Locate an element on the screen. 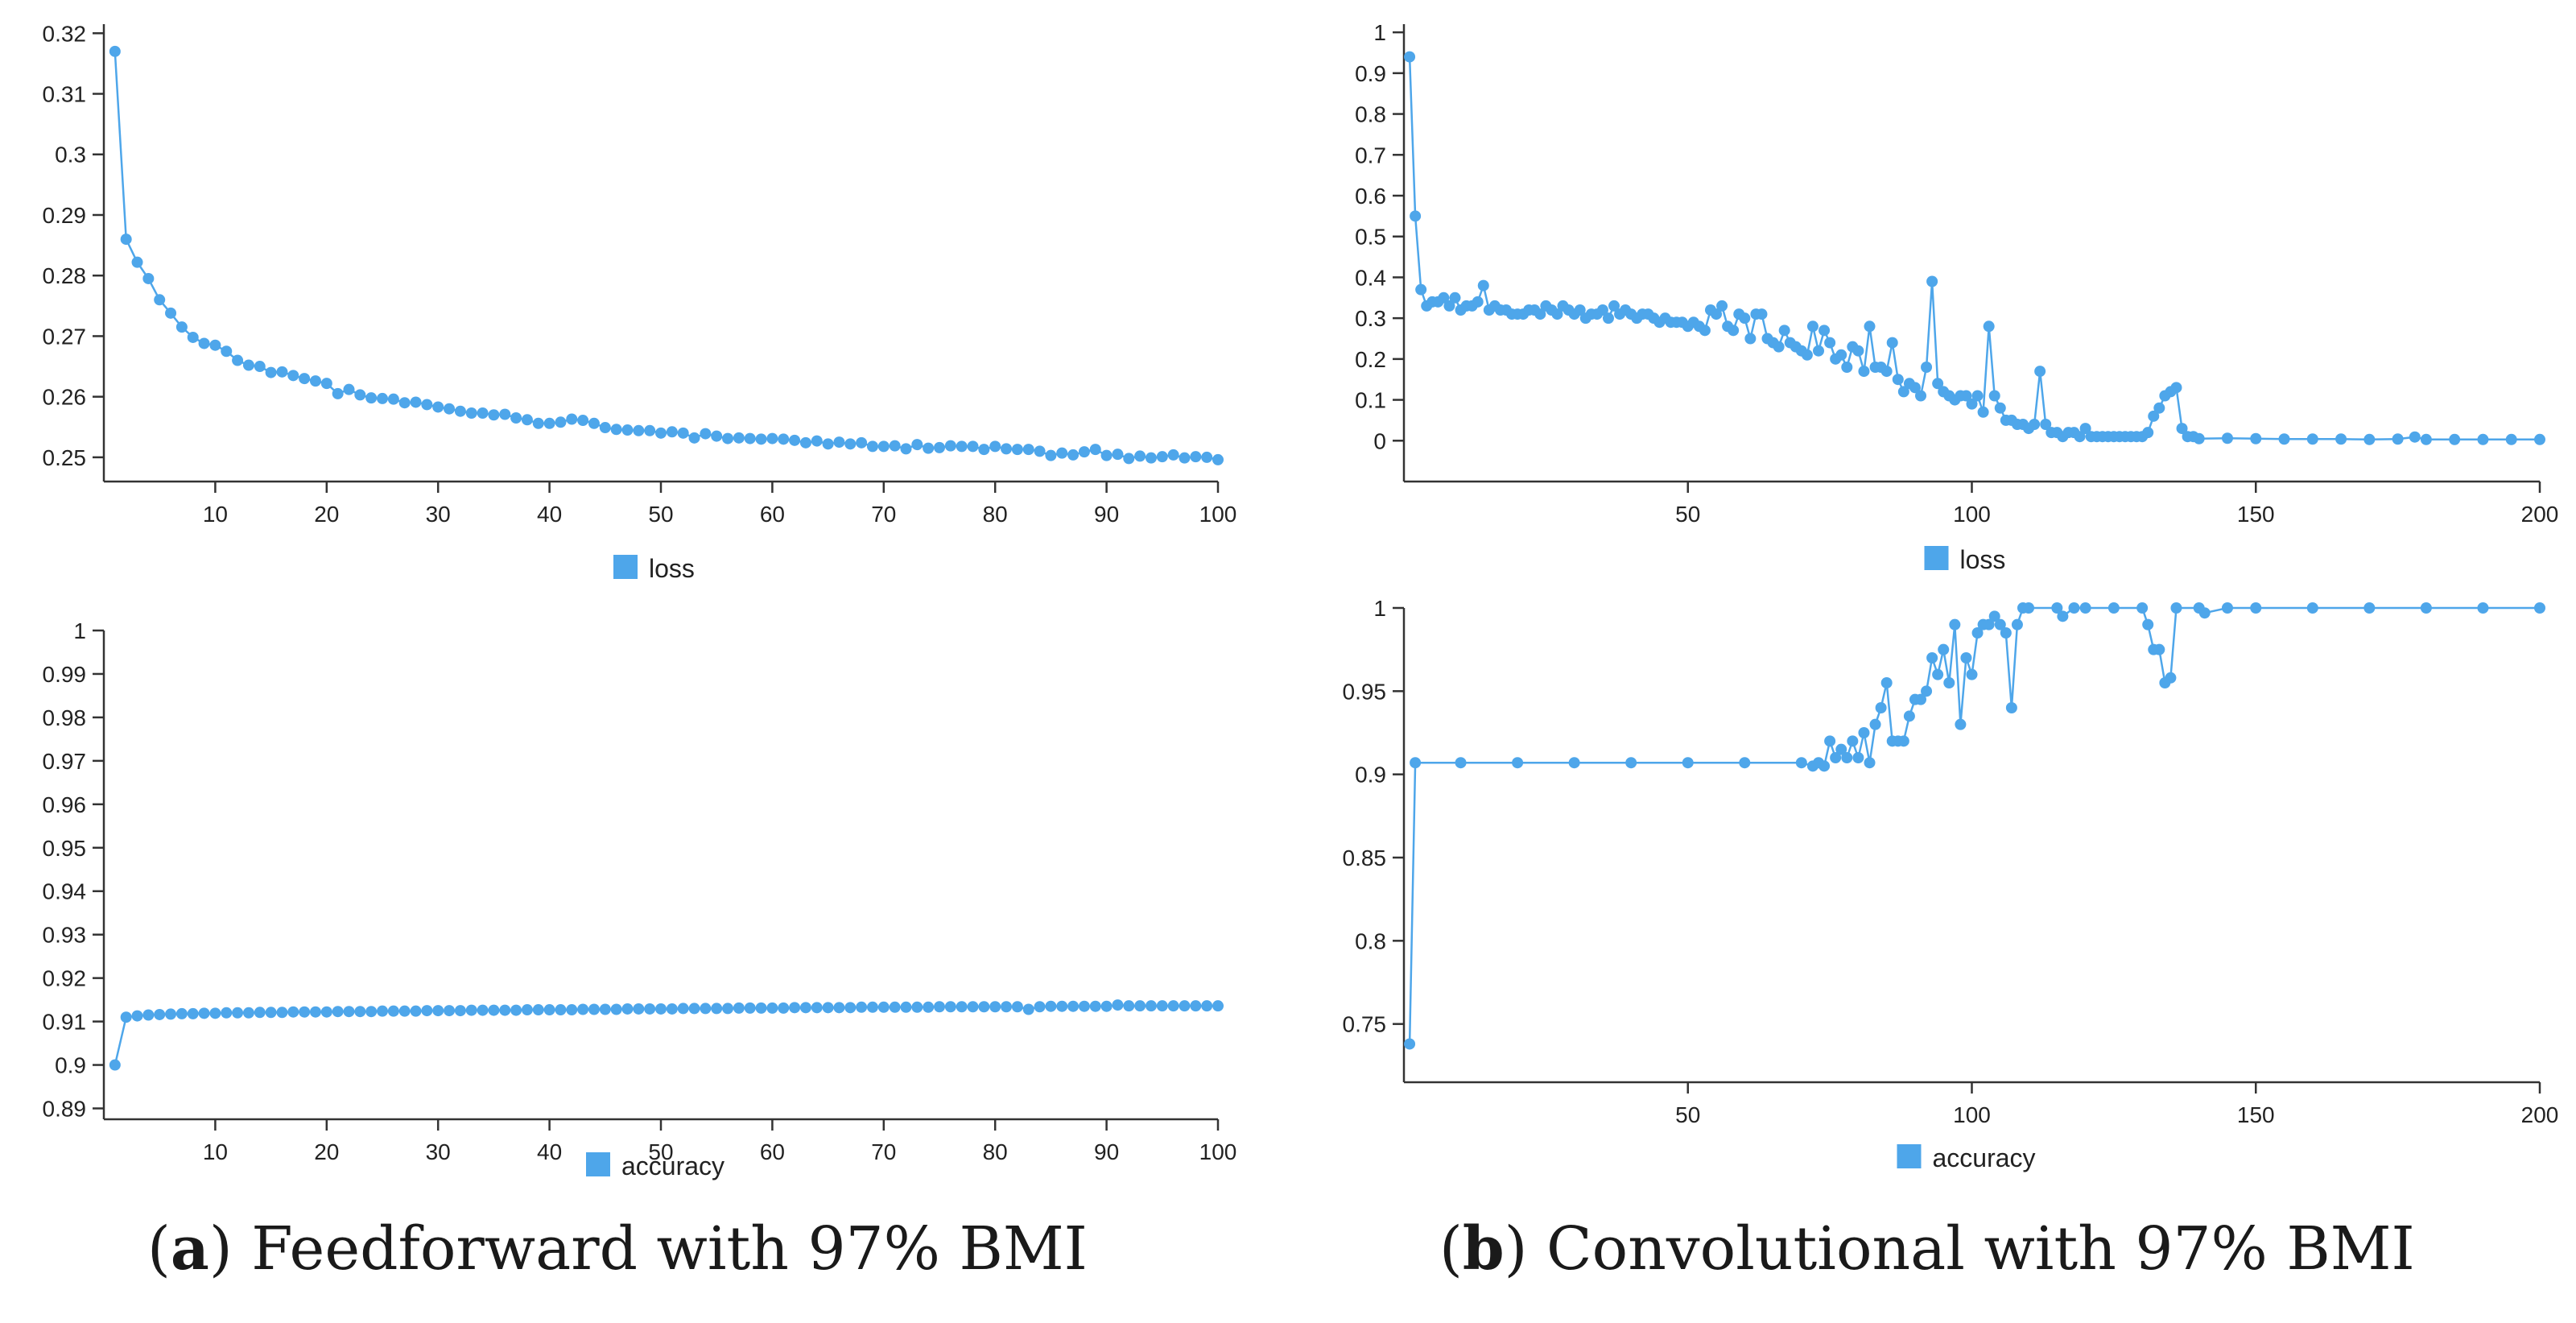  y-tick-label: 0.31 is located at coordinates (65, 94).